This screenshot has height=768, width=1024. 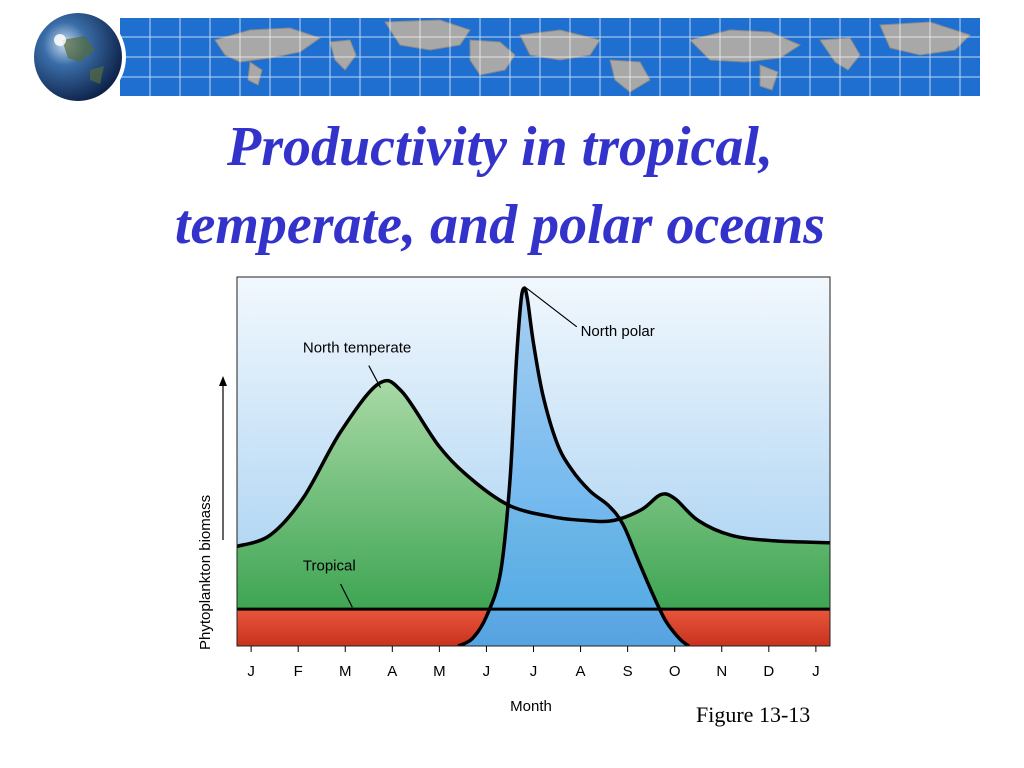 What do you see at coordinates (573, 466) in the screenshot?
I see `north-polar-line` at bounding box center [573, 466].